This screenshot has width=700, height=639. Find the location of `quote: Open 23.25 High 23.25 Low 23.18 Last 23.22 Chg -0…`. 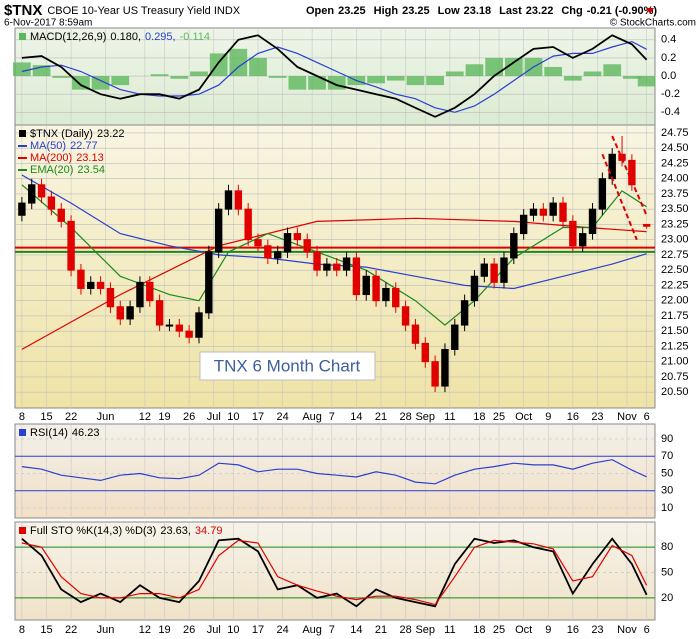

quote: Open 23.25 High 23.25 Low 23.18 Last 23.22 Chg -0… is located at coordinates (481, 11).